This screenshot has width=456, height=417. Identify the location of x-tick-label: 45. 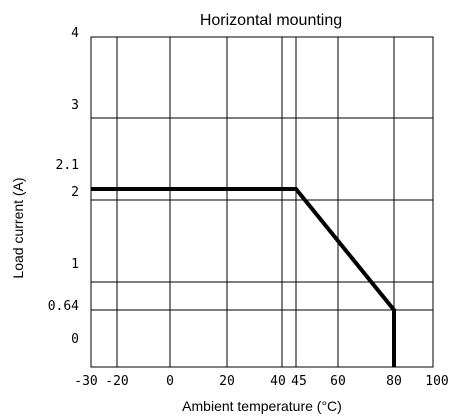
(299, 381).